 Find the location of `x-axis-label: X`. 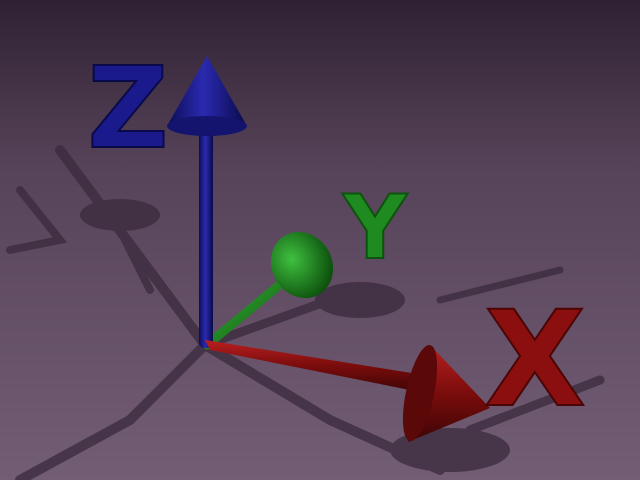

x-axis-label: X is located at coordinates (535, 360).